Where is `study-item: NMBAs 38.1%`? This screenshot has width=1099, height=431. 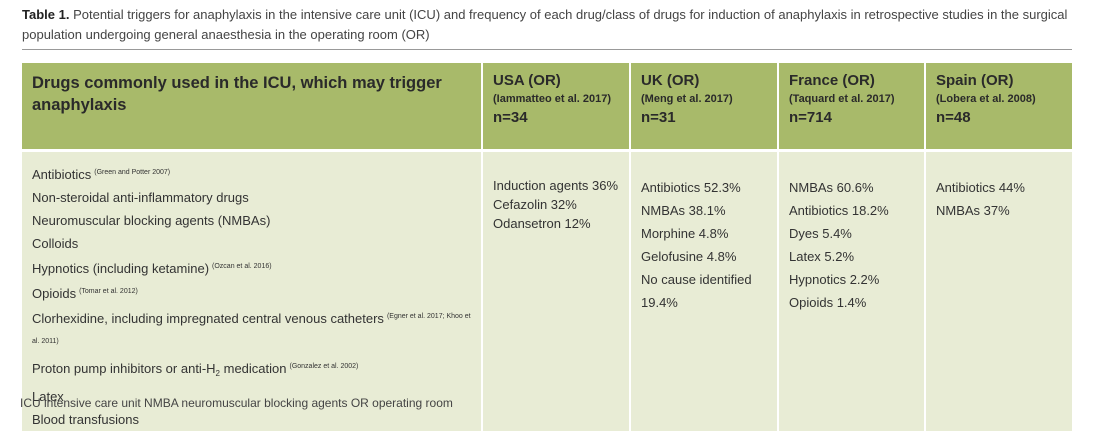
study-item: NMBAs 38.1% is located at coordinates (704, 210).